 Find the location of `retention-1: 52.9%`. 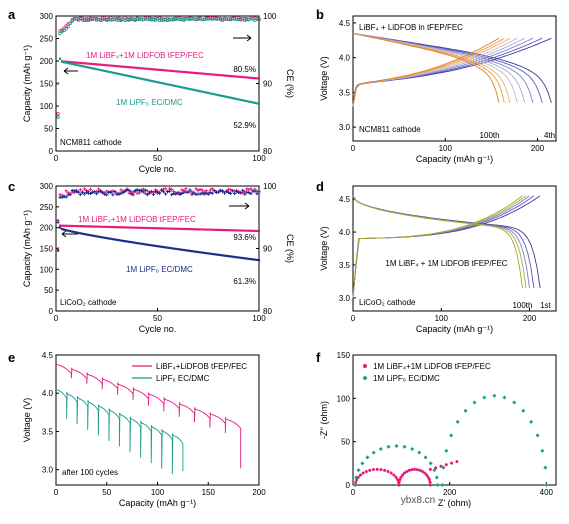

retention-1: 52.9% is located at coordinates (244, 125).